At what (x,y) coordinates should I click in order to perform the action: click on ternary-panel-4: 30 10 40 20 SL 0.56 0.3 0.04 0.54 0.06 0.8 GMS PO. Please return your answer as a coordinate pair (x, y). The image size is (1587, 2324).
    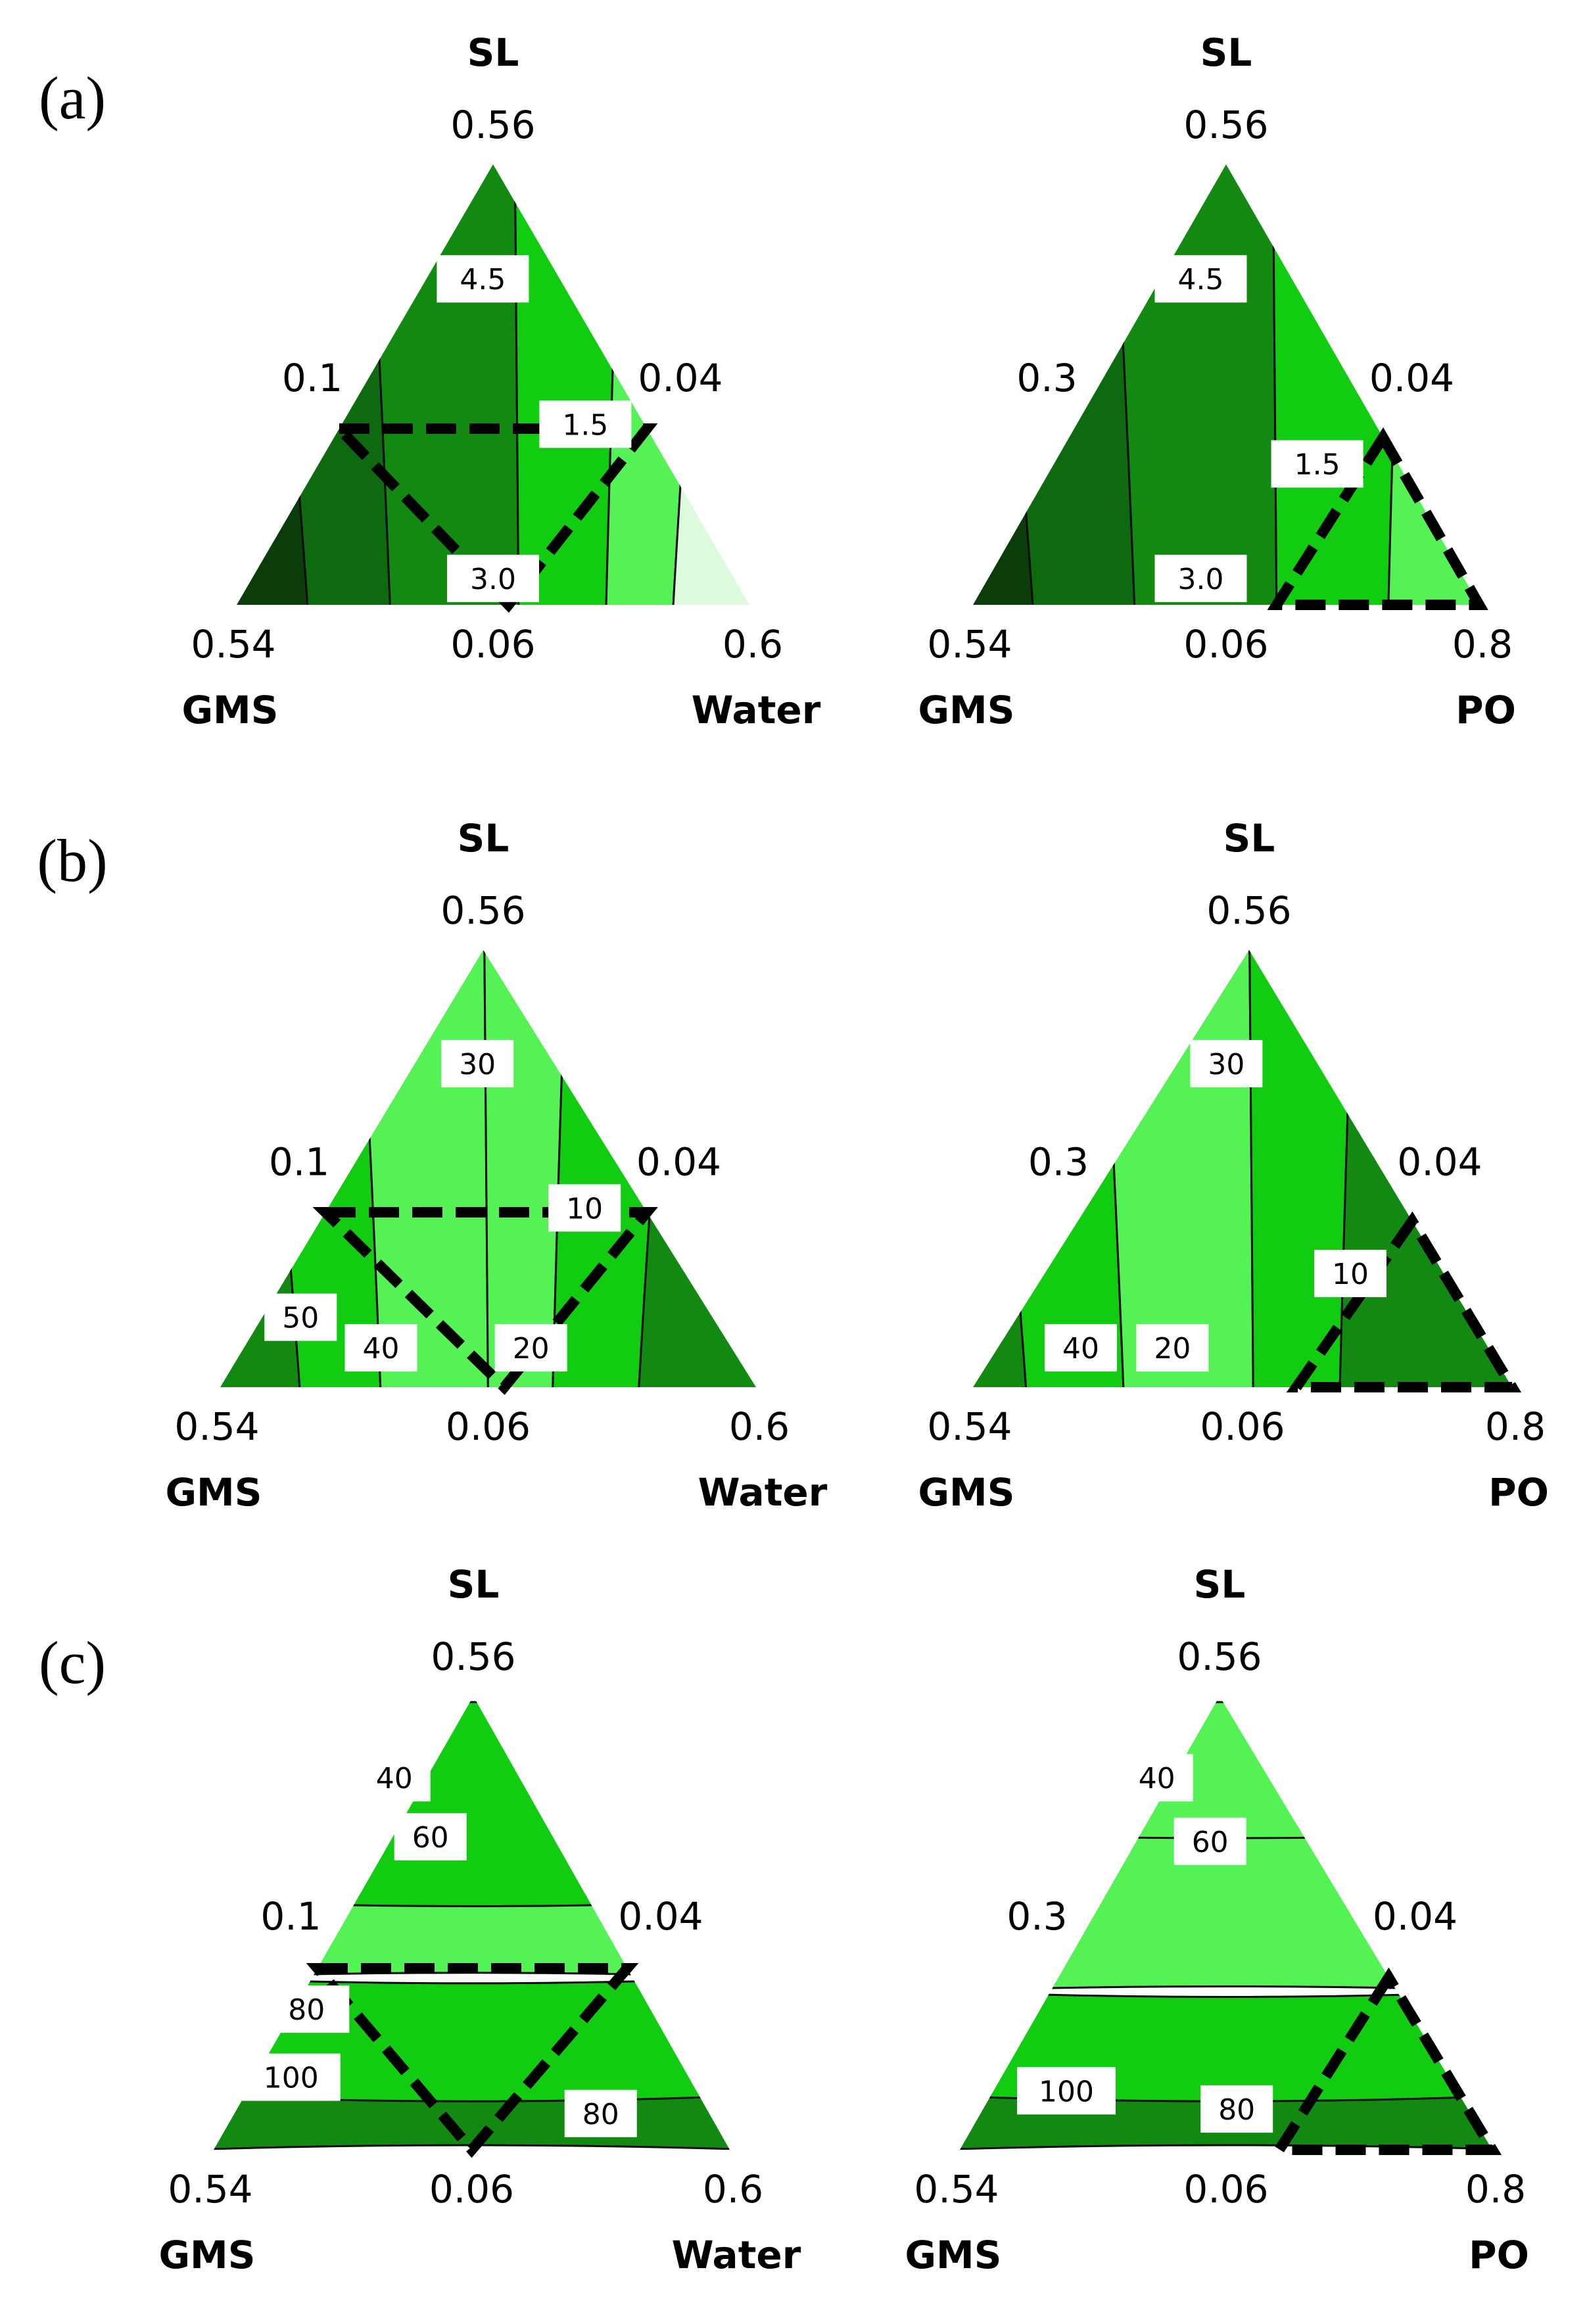
    Looking at the image, I should click on (1233, 1165).